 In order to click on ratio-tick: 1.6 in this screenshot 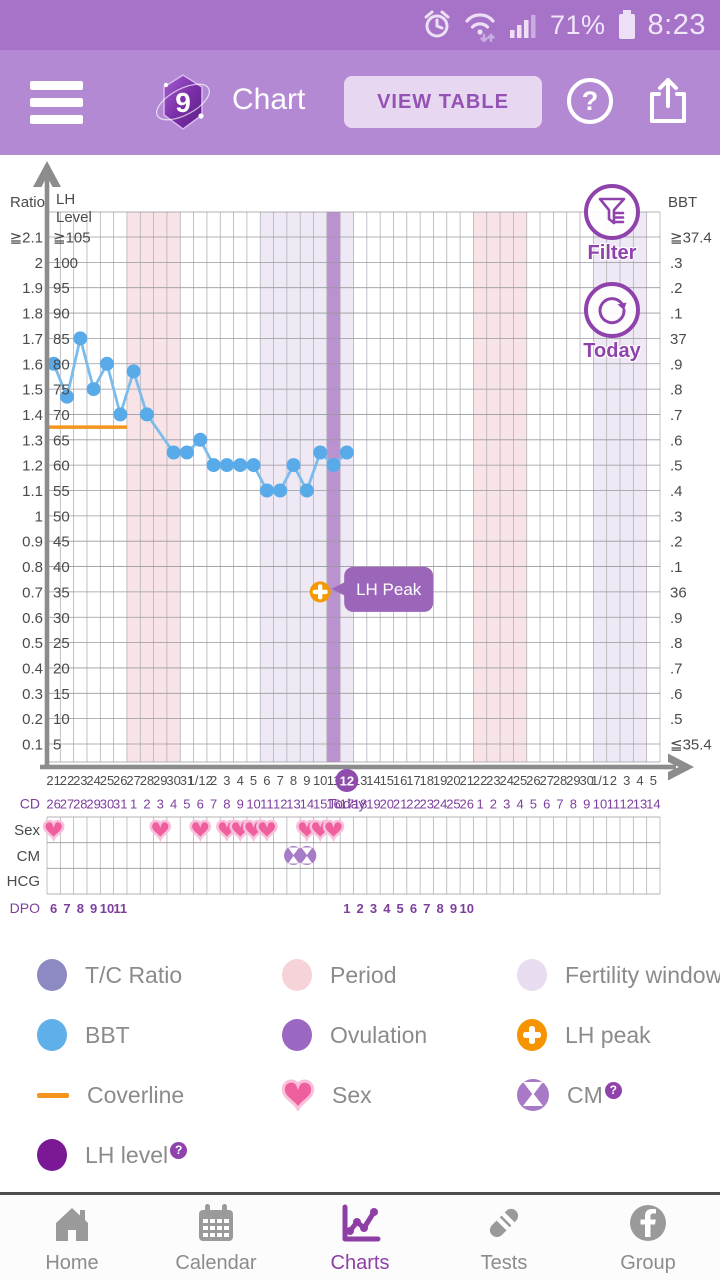, I will do `click(32, 364)`.